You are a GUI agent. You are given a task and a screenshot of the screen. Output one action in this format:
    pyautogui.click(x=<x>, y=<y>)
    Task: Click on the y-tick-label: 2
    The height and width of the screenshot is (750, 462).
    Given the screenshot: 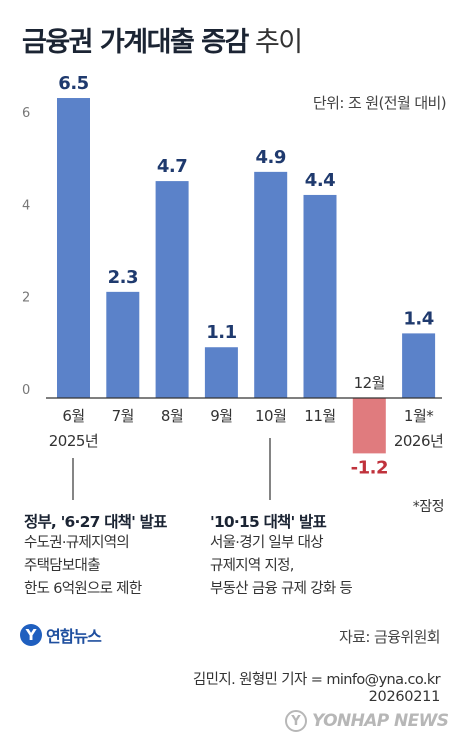 What is the action you would take?
    pyautogui.click(x=26, y=298)
    